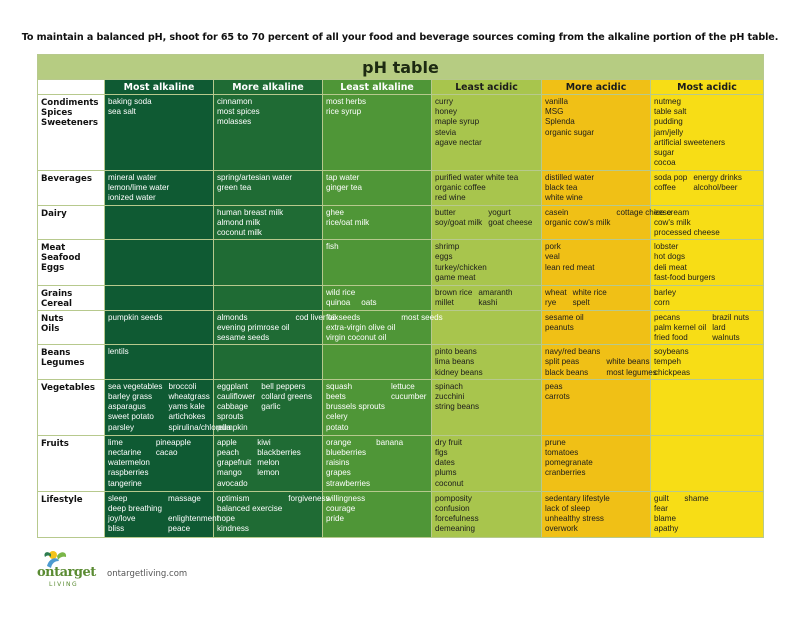 The width and height of the screenshot is (800, 618). What do you see at coordinates (71, 463) in the screenshot?
I see `category-label: Fruits` at bounding box center [71, 463].